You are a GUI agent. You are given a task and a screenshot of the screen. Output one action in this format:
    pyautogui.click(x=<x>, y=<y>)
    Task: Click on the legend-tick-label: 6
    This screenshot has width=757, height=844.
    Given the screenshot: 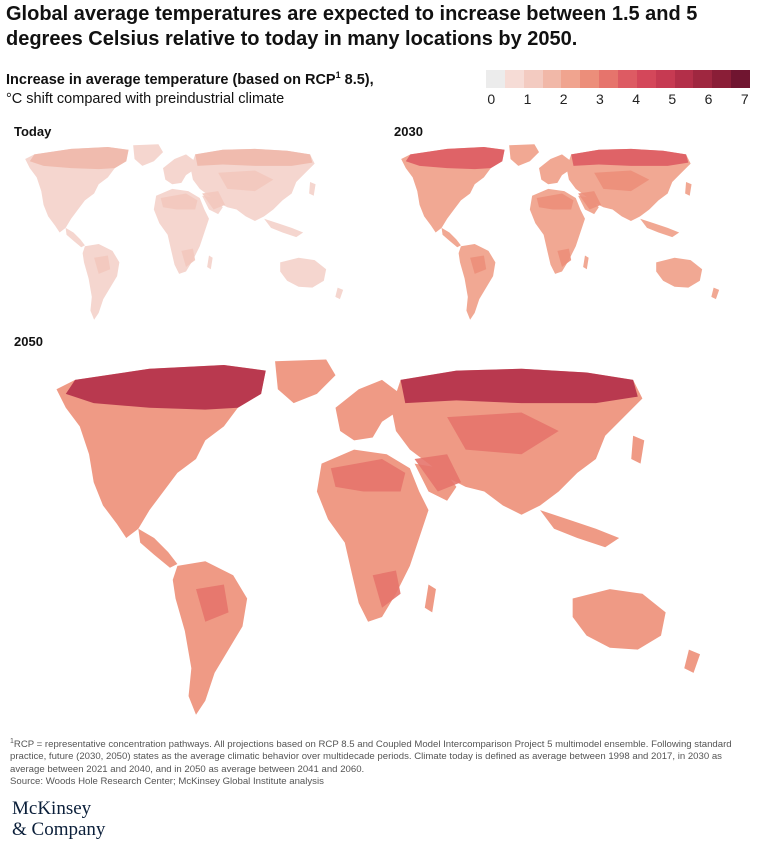 What is the action you would take?
    pyautogui.click(x=708, y=99)
    